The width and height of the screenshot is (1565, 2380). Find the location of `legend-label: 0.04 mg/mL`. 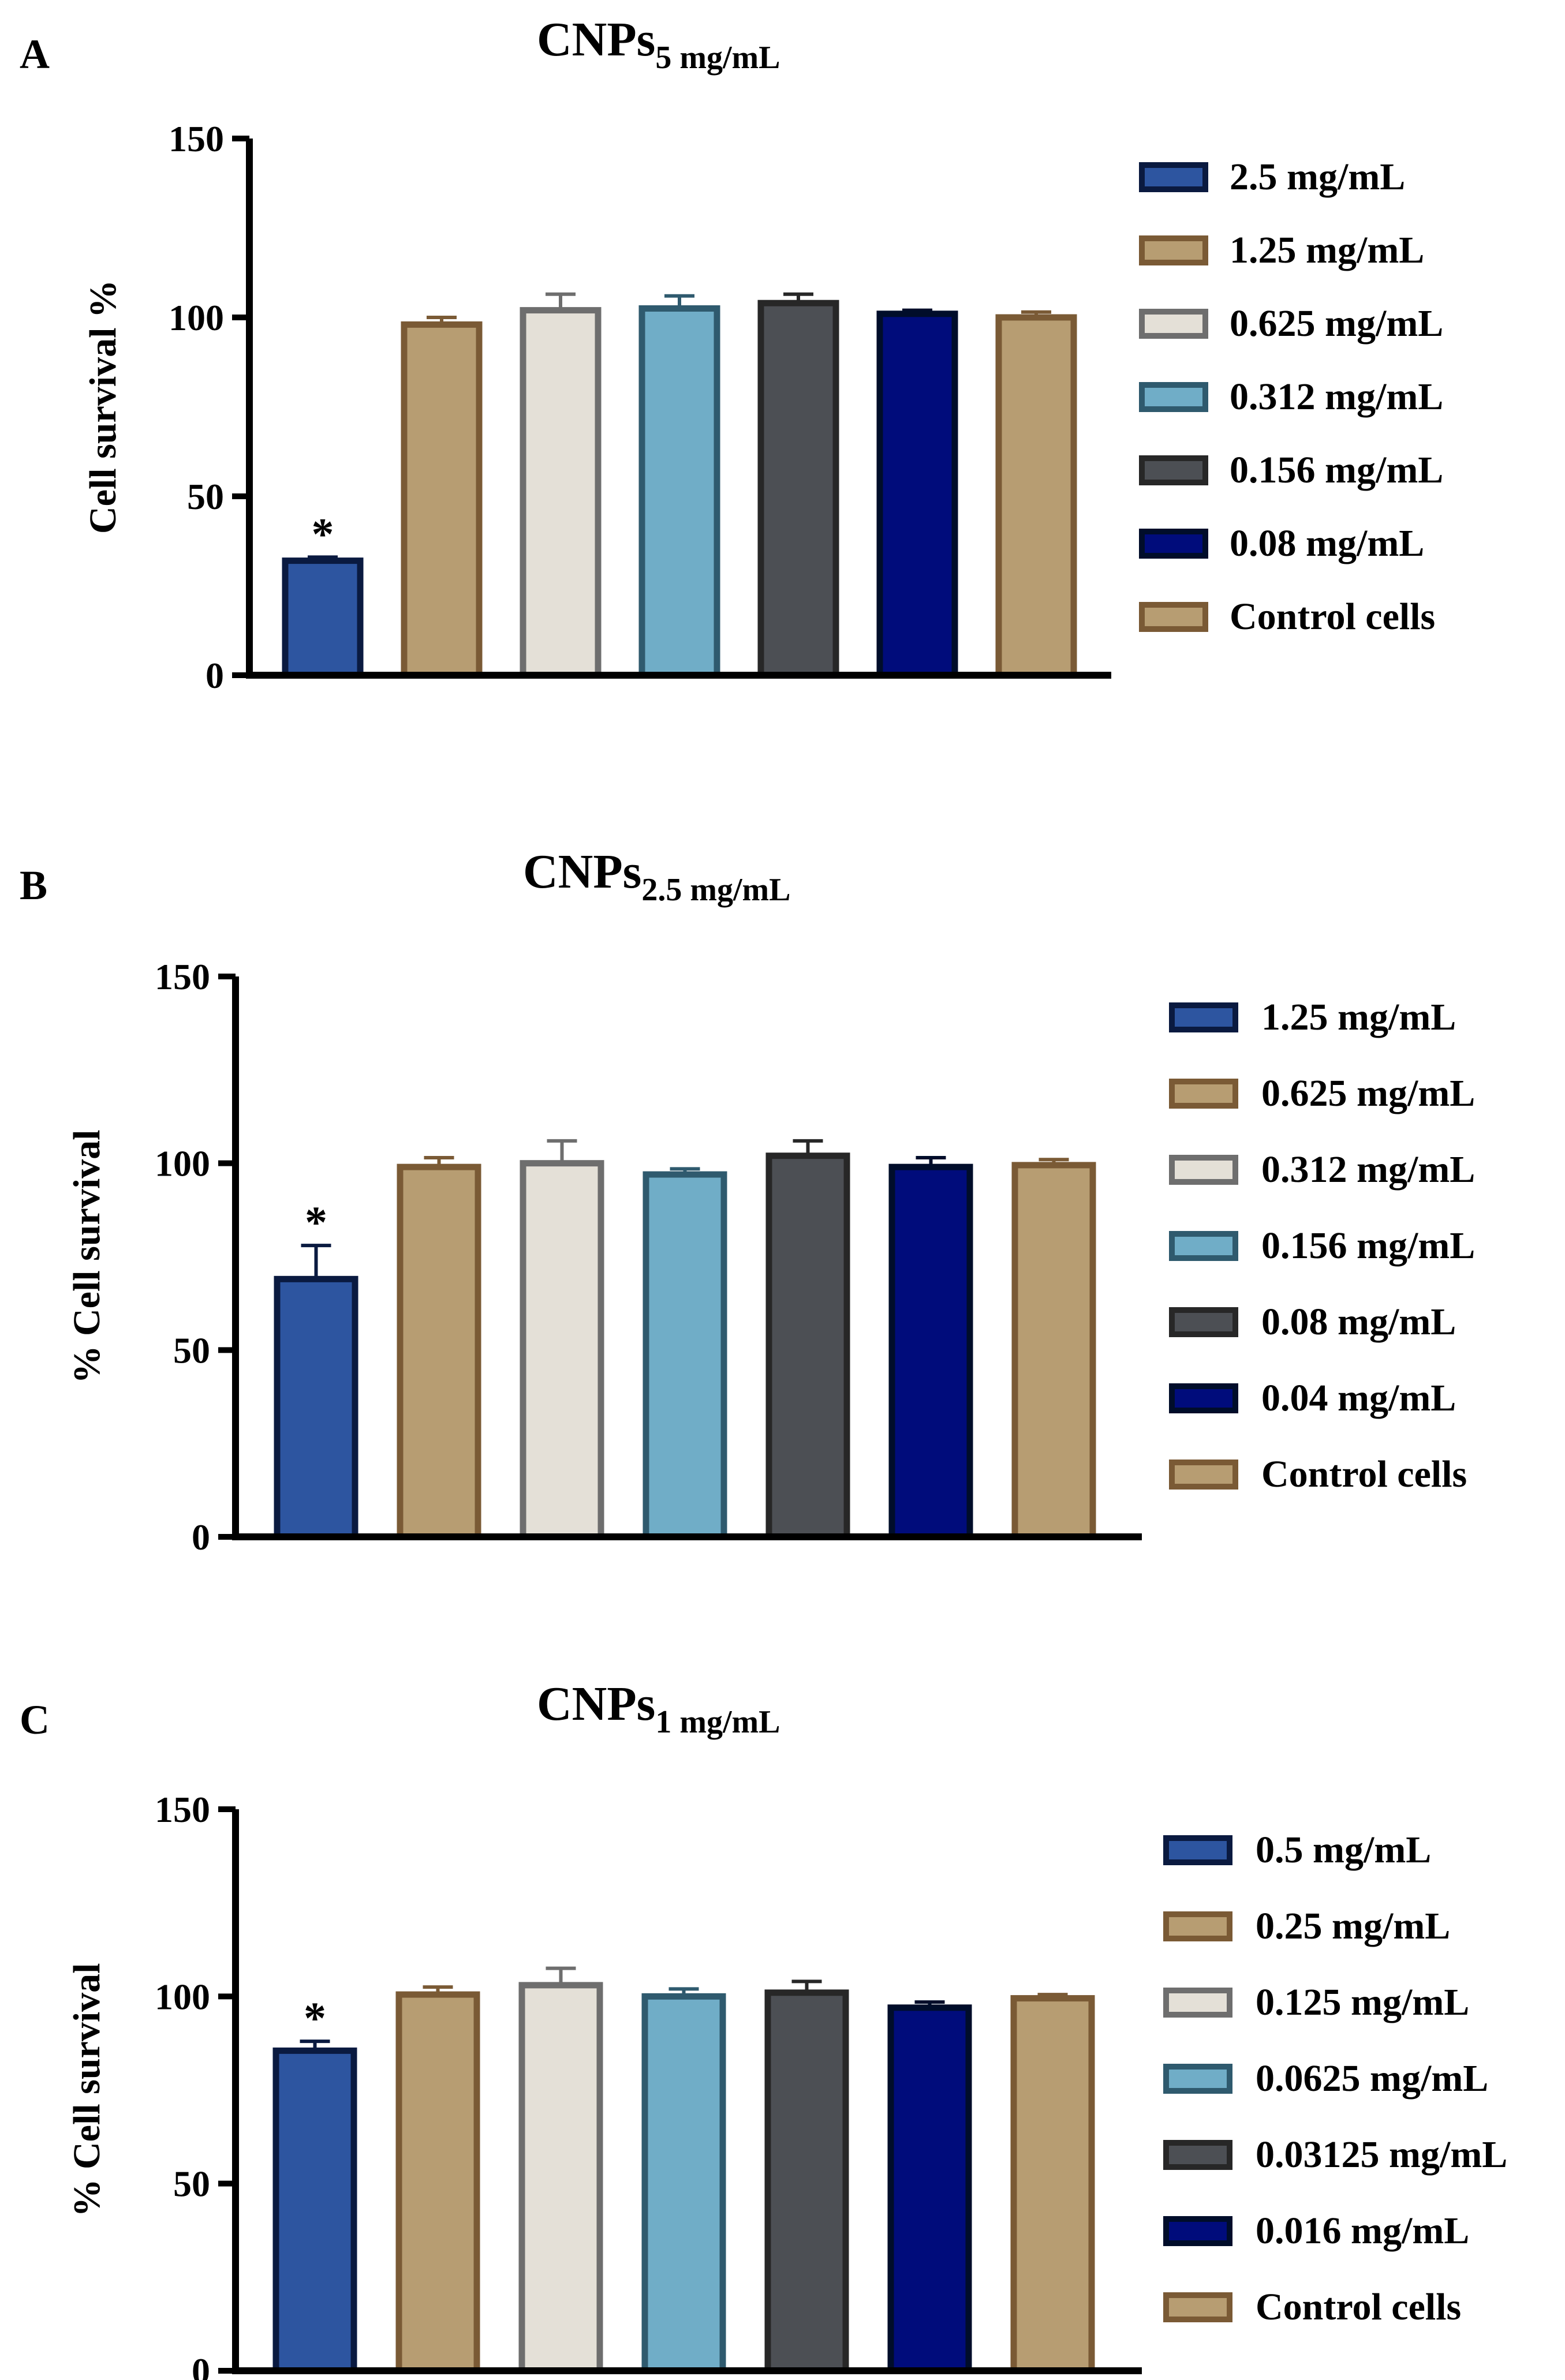

legend-label: 0.04 mg/mL is located at coordinates (1358, 1398).